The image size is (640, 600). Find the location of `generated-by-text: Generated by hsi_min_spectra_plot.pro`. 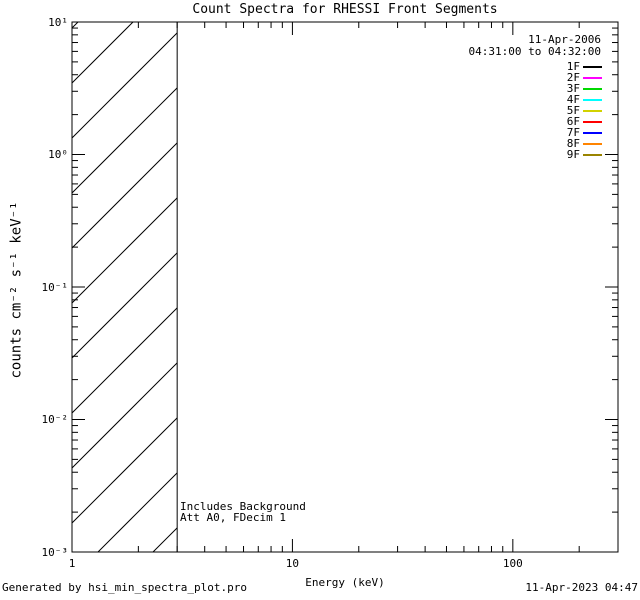

generated-by-text: Generated by hsi_min_spectra_plot.pro is located at coordinates (125, 587).